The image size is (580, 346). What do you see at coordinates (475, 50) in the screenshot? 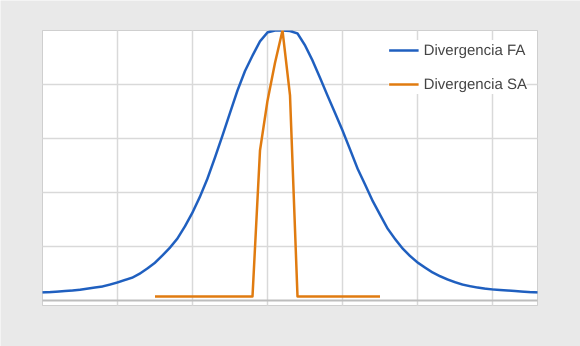
I see `legend-label: Divergencia FA` at bounding box center [475, 50].